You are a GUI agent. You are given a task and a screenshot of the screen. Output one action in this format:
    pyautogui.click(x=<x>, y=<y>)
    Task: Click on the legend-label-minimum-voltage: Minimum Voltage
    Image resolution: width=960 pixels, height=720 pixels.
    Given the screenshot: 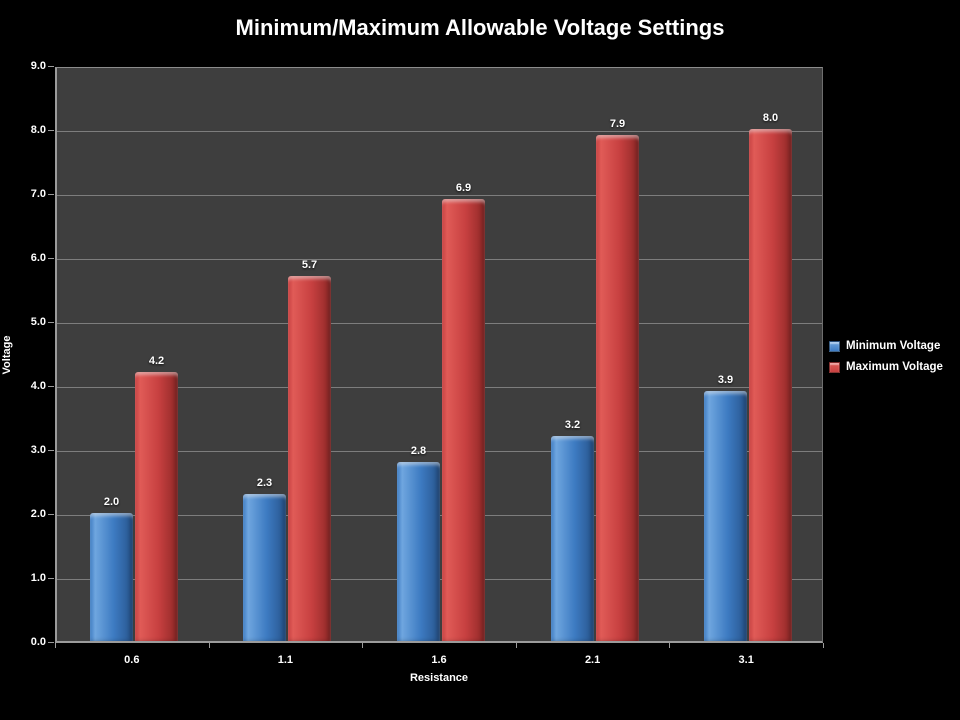 What is the action you would take?
    pyautogui.click(x=893, y=346)
    